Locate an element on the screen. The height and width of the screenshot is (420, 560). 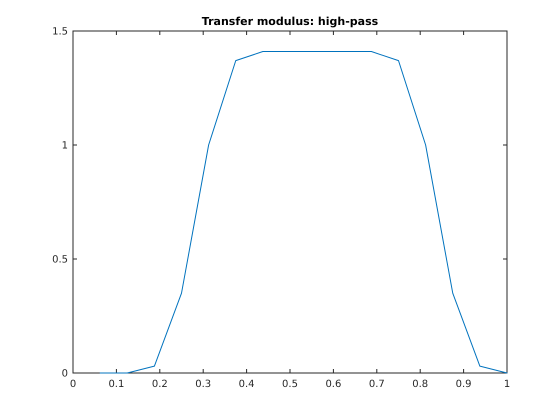
x-tick-label: 1 is located at coordinates (507, 384).